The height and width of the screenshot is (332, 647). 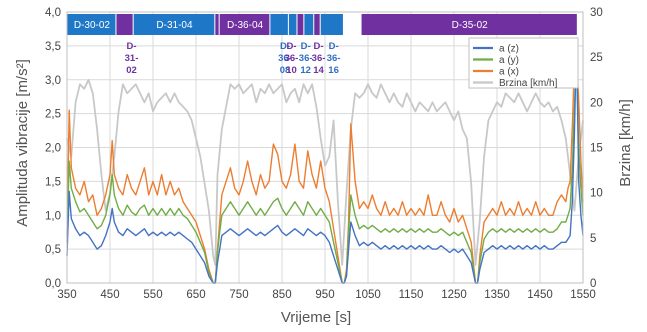 I want to click on x-tick-label: 550, so click(x=152, y=295).